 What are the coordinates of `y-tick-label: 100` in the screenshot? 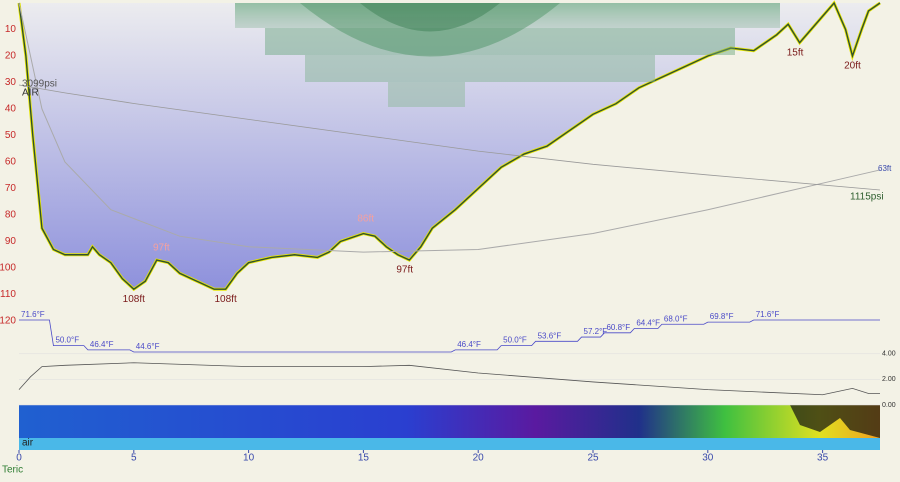 It's located at (8, 268).